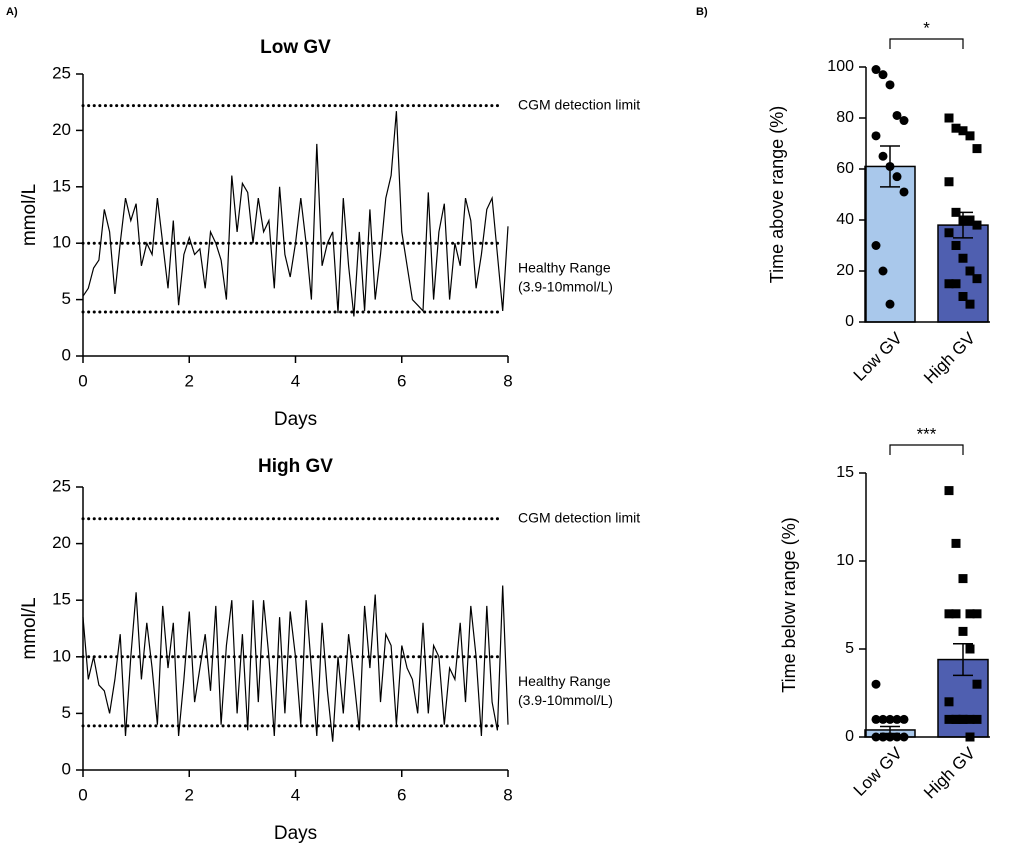 This screenshot has width=1011, height=844. Describe the element at coordinates (189, 380) in the screenshot. I see `x-tick-label: 2` at that location.